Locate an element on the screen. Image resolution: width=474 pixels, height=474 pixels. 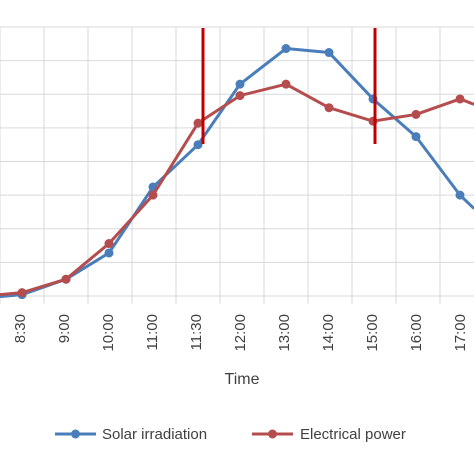
x-tick-label: 12:00 is located at coordinates (240, 333).